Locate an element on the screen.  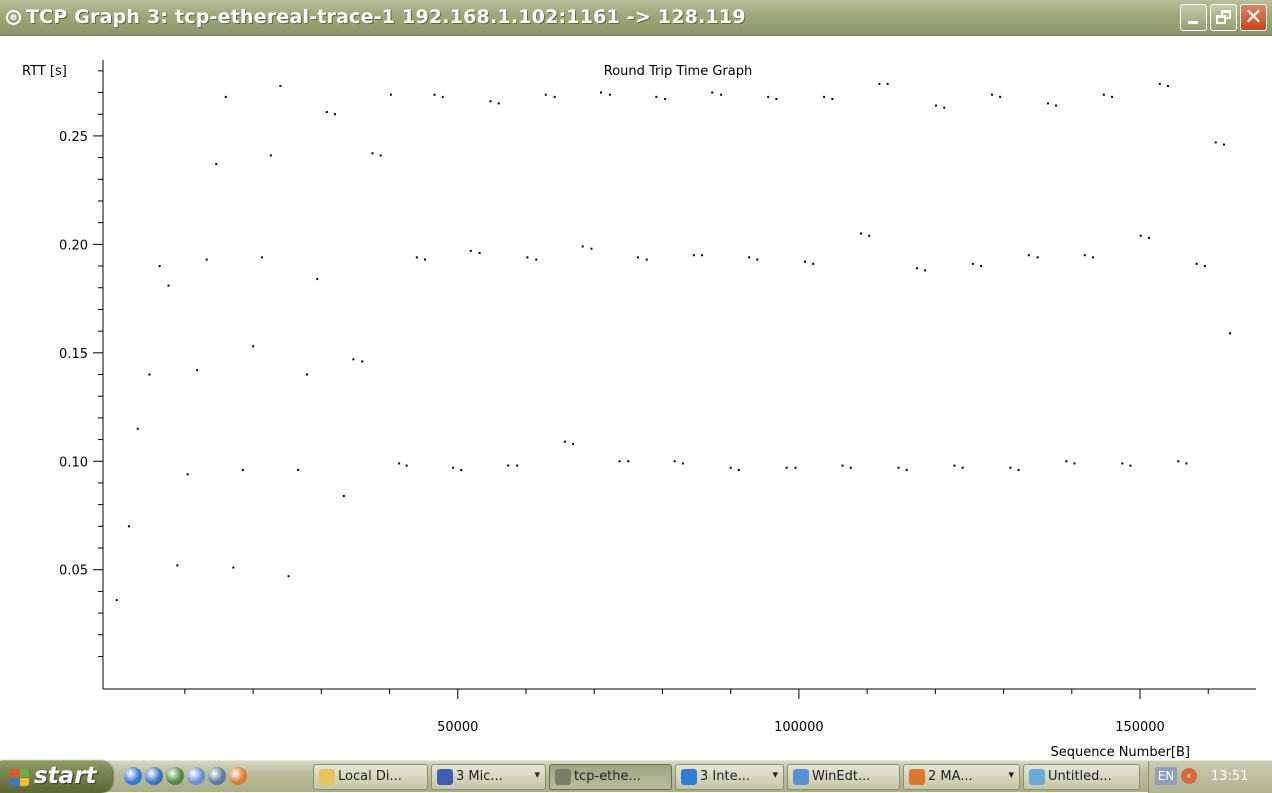
ultraedit-icon is located at coordinates (175, 776).